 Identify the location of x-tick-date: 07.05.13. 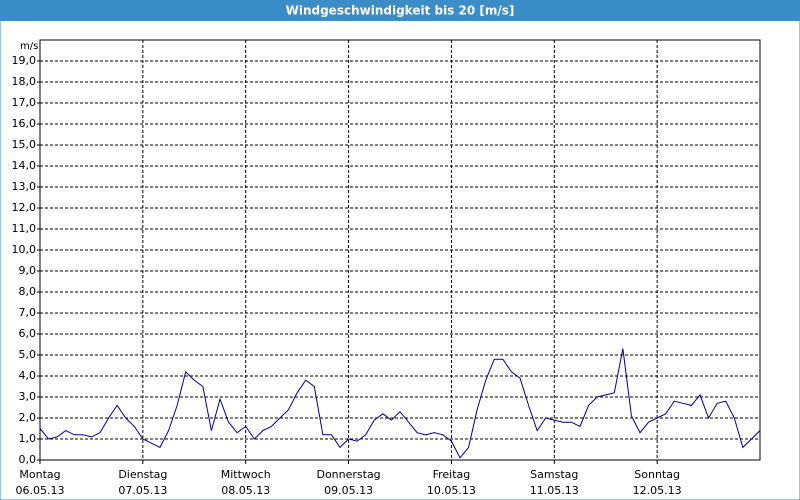
(142, 490).